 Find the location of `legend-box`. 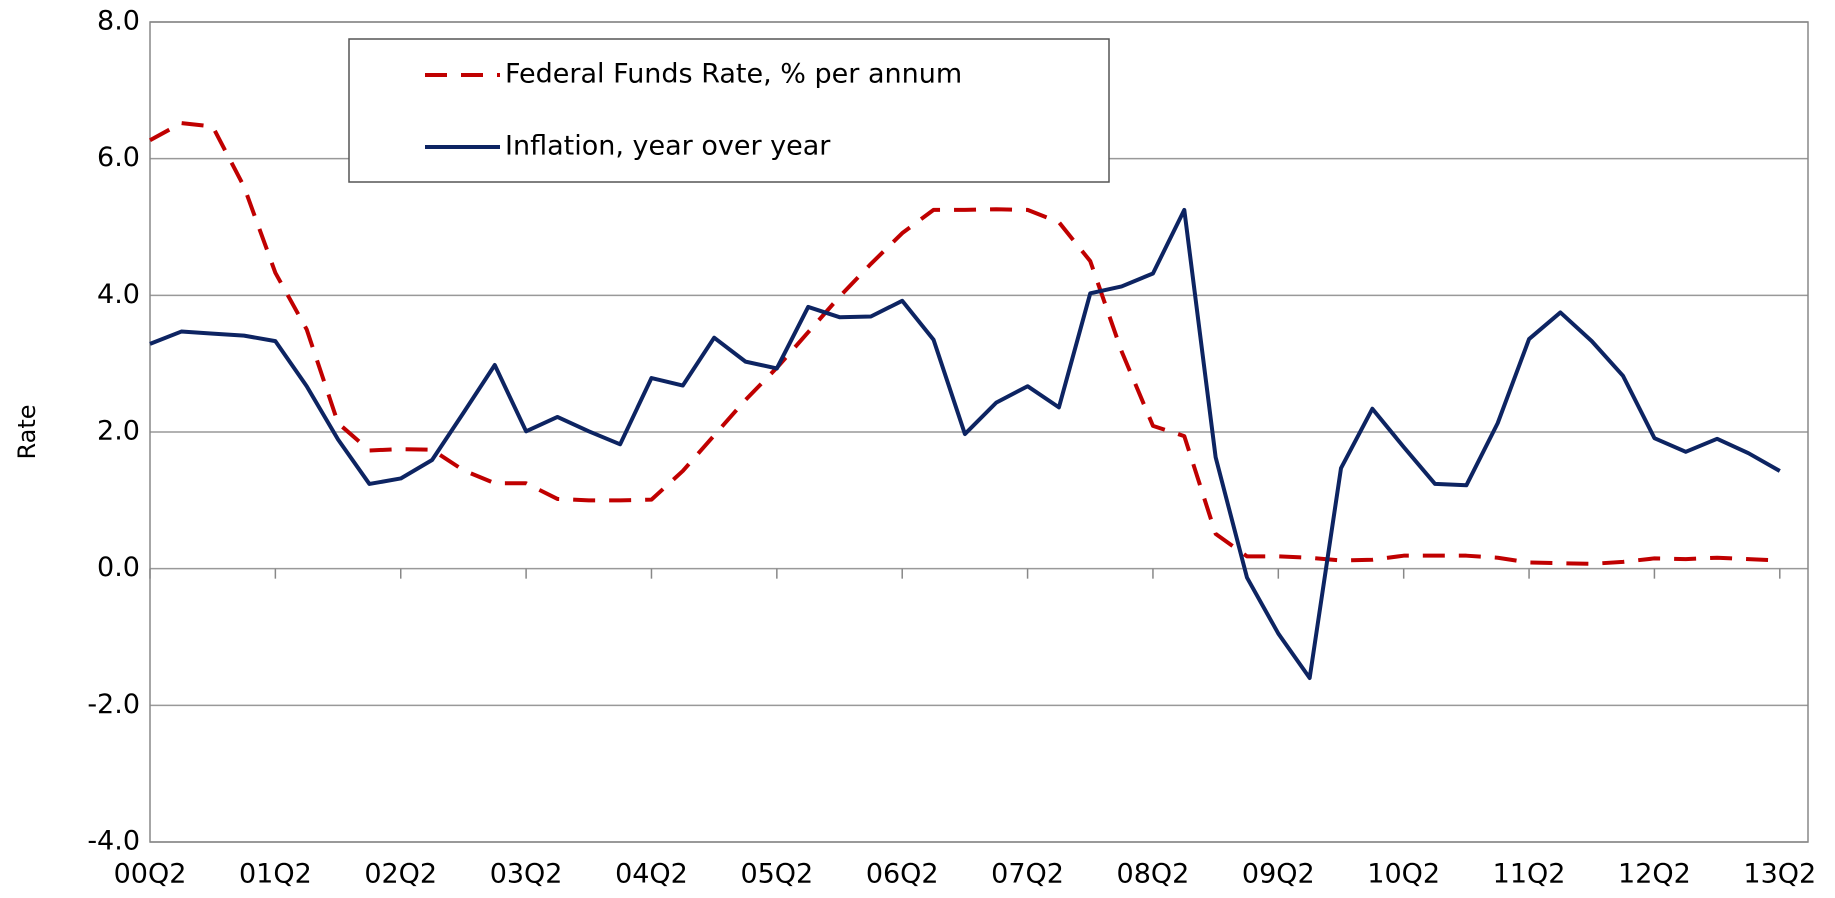

legend-box is located at coordinates (729, 110).